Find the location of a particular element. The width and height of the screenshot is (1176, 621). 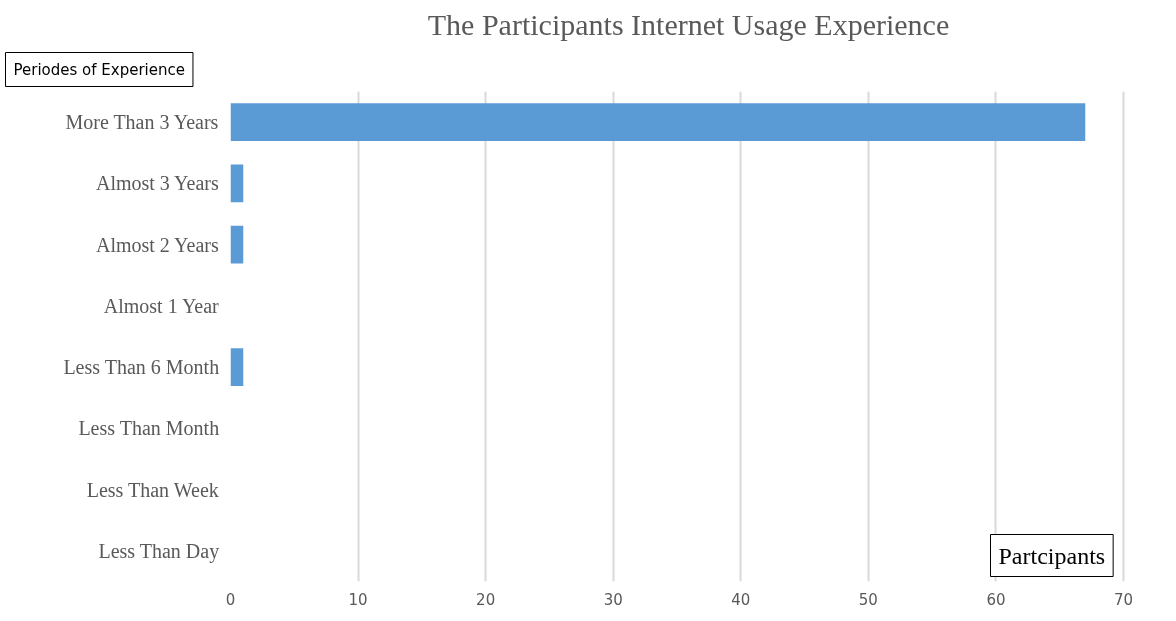

y-tick-label: Less Than Day is located at coordinates (159, 551).